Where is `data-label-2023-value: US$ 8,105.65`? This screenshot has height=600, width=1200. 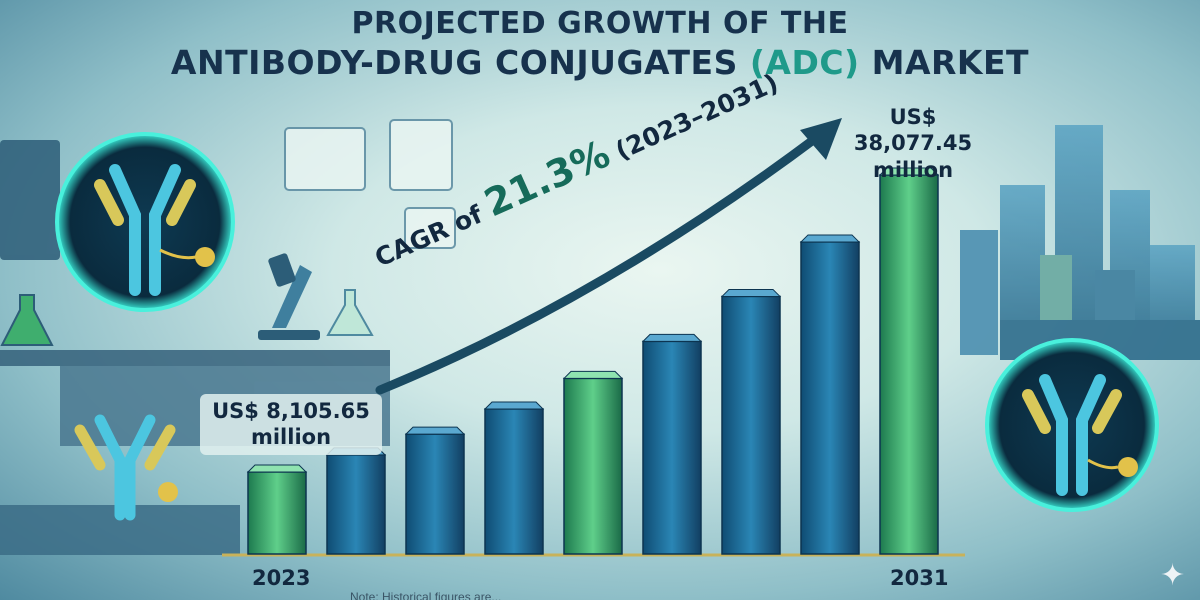 data-label-2023-value: US$ 8,105.65 is located at coordinates (291, 411).